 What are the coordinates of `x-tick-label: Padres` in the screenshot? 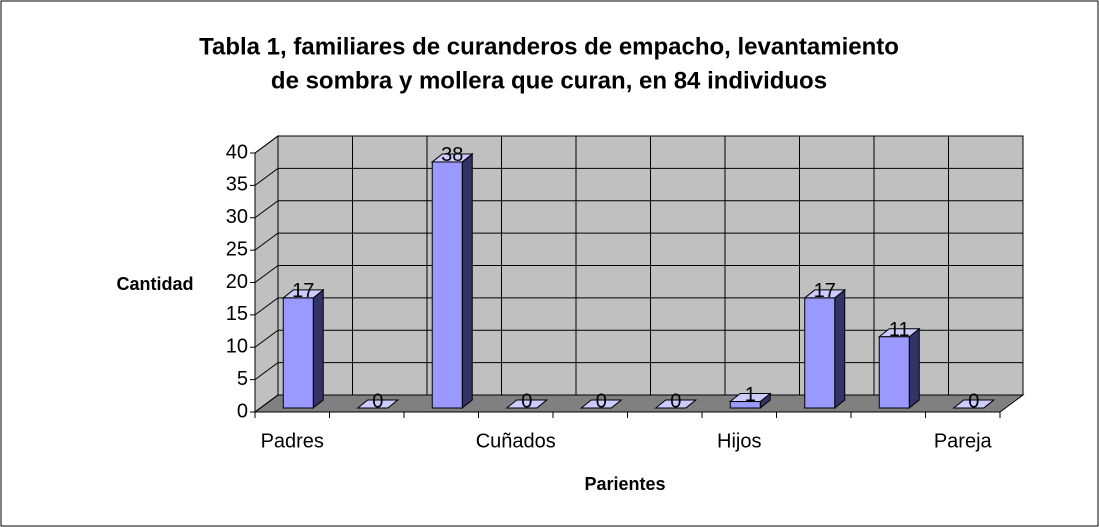 It's located at (292, 441).